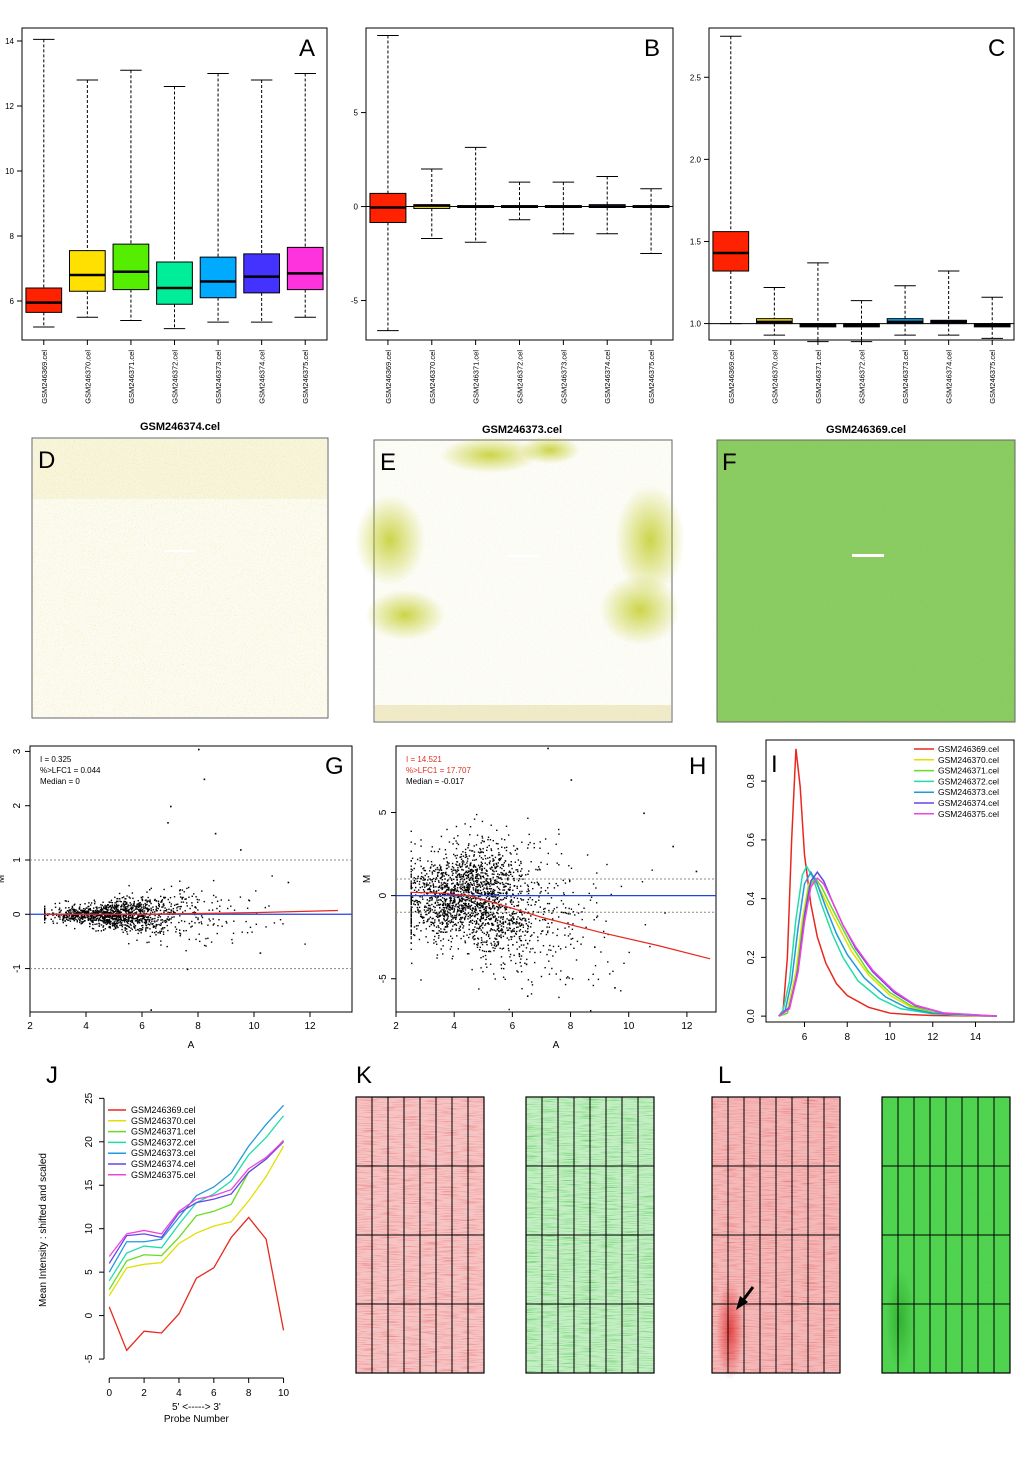 Image resolution: width=1024 pixels, height=1479 pixels. I want to click on loess-curve, so click(560, 925).